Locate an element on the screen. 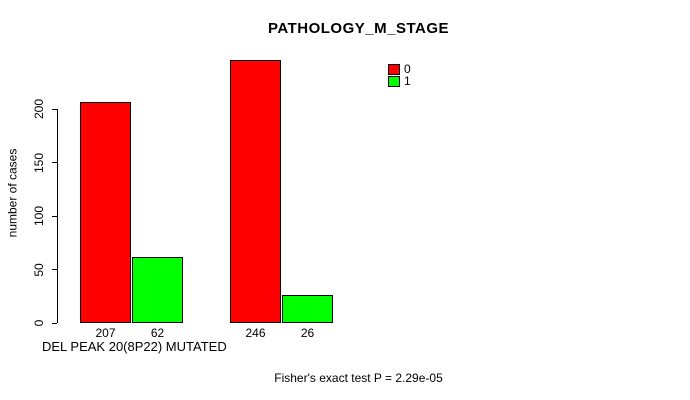  bar-value-label: 246 is located at coordinates (255, 333).